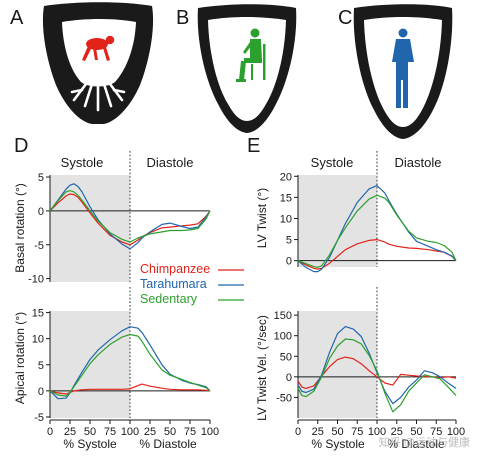 The width and height of the screenshot is (478, 464). What do you see at coordinates (36, 280) in the screenshot?
I see `y-tick-label: -10` at bounding box center [36, 280].